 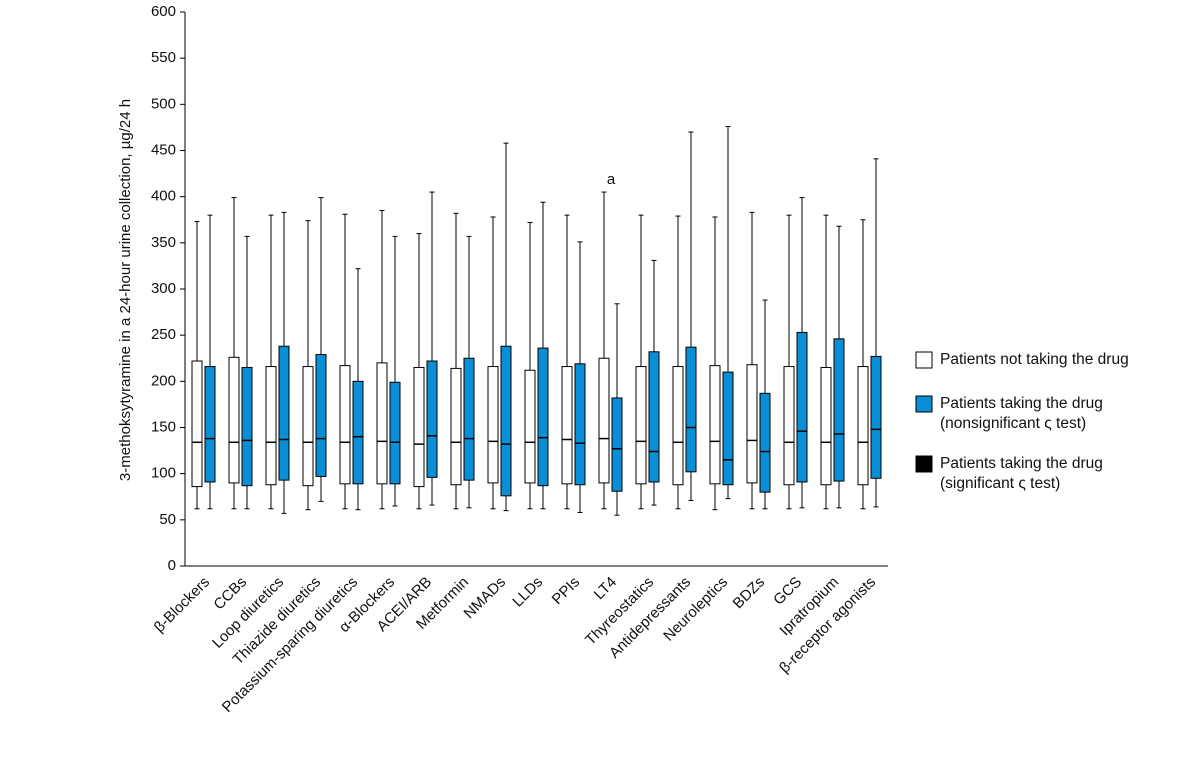 I want to click on y-tick-label: 300, so click(x=163, y=288).